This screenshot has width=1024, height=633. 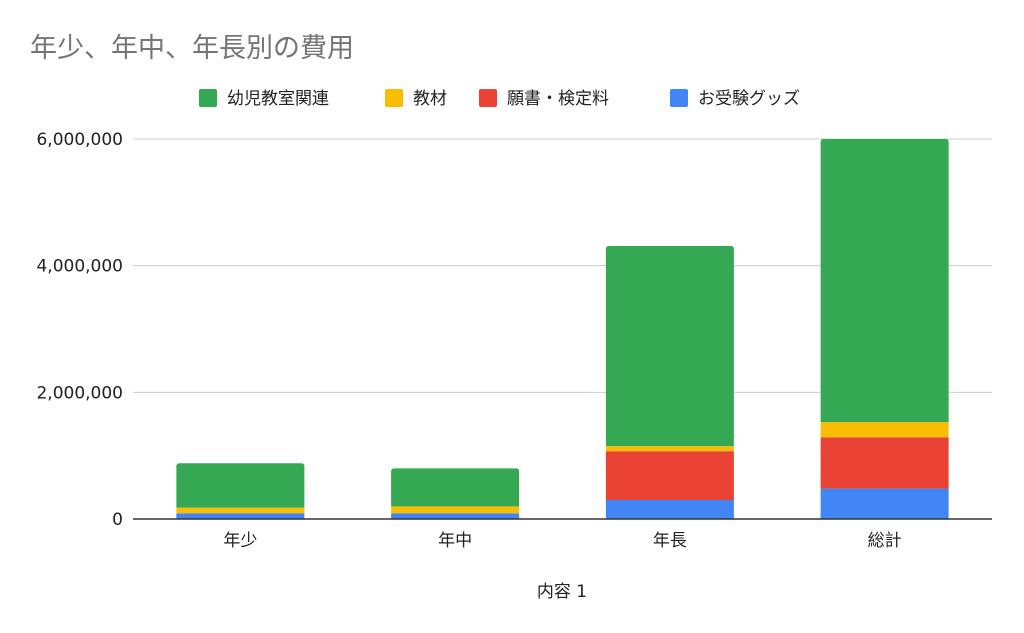 I want to click on x-tick-label: 年中, so click(x=455, y=541).